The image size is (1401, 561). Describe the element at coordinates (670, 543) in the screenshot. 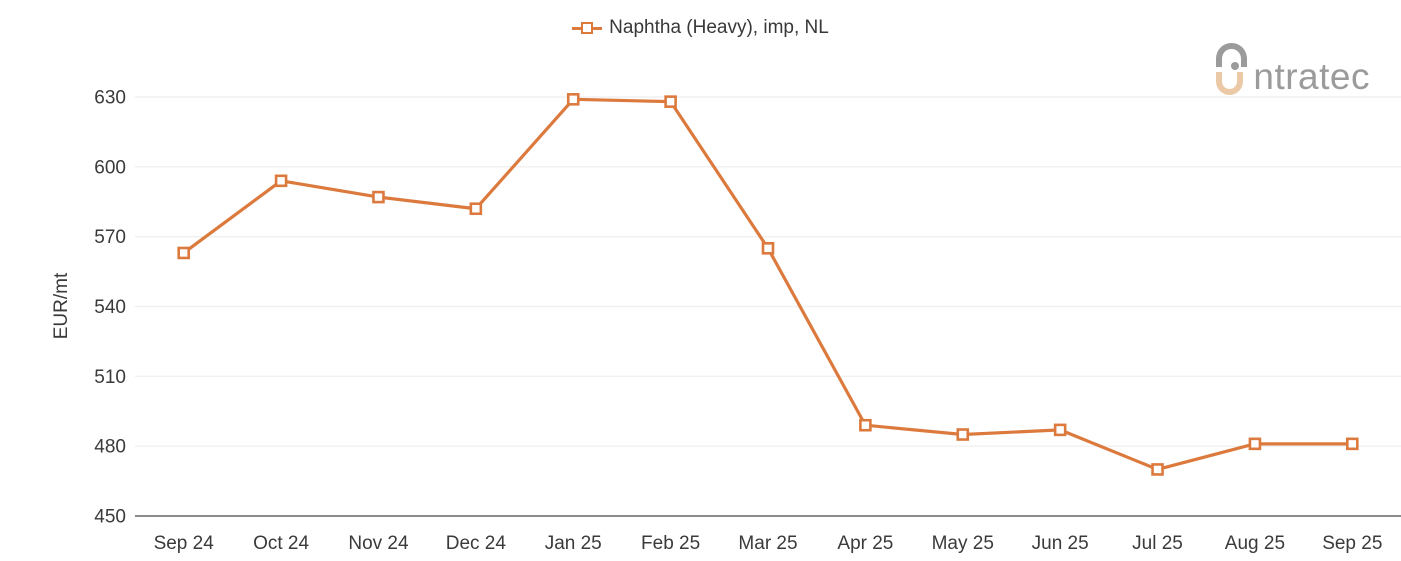

I see `x-tick-label: Feb 25` at that location.